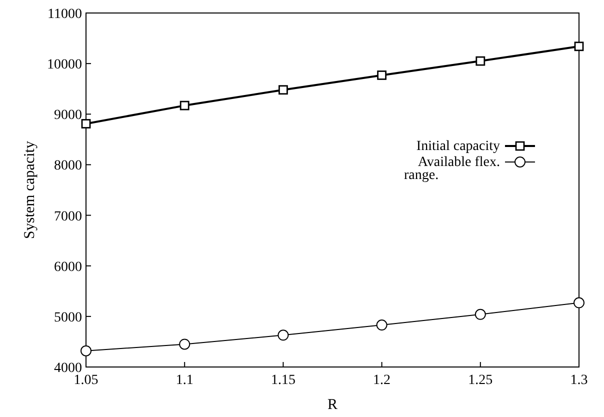 The height and width of the screenshot is (417, 604). Describe the element at coordinates (65, 14) in the screenshot. I see `y-tick-label: 11000` at that location.